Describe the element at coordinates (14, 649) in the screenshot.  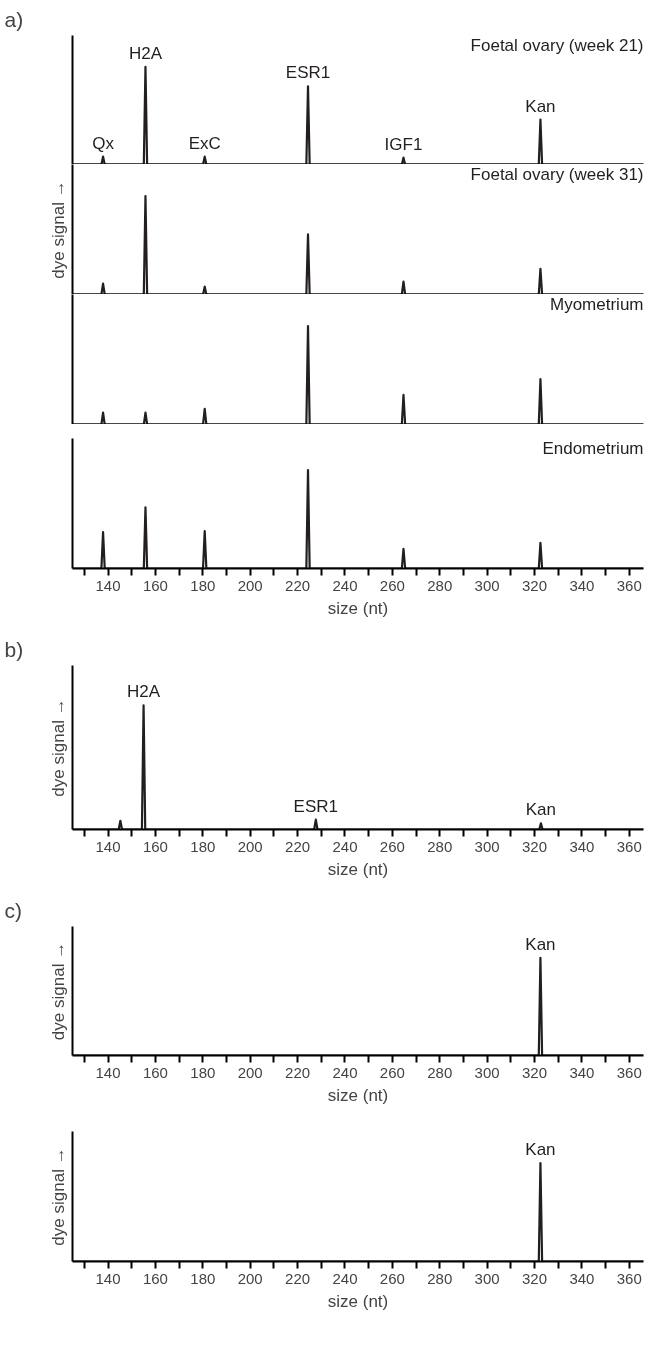
I see `text: b)` at that location.